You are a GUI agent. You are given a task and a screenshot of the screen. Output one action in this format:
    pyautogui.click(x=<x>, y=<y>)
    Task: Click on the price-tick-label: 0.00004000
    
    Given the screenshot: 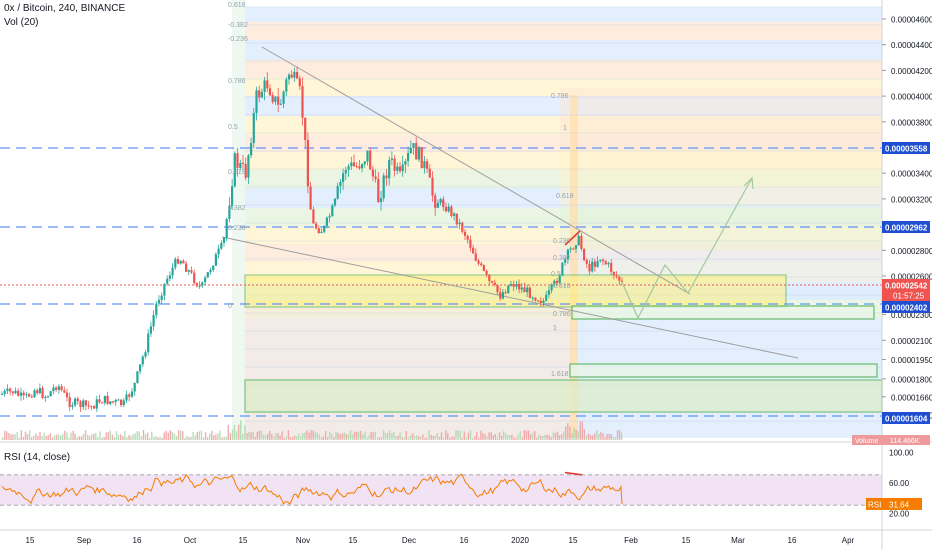 What is the action you would take?
    pyautogui.click(x=911, y=97)
    